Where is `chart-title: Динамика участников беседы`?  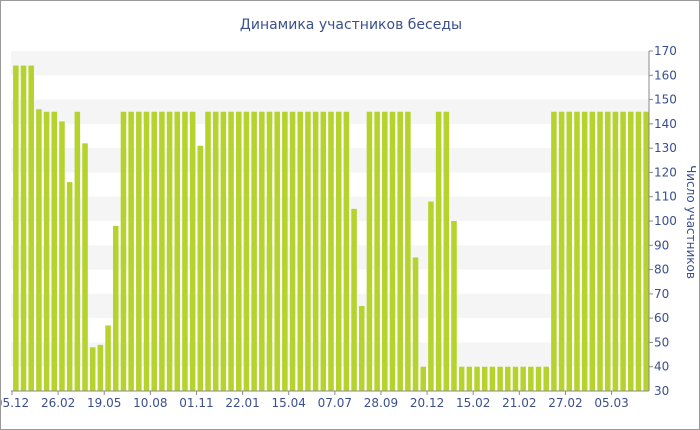 chart-title: Динамика участников беседы is located at coordinates (351, 25).